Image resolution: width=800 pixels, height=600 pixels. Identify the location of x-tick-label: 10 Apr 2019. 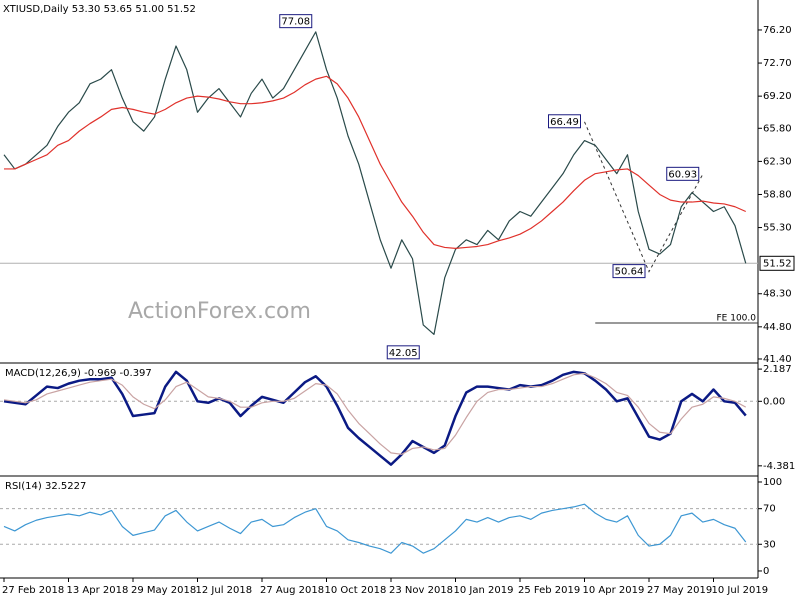
(614, 590).